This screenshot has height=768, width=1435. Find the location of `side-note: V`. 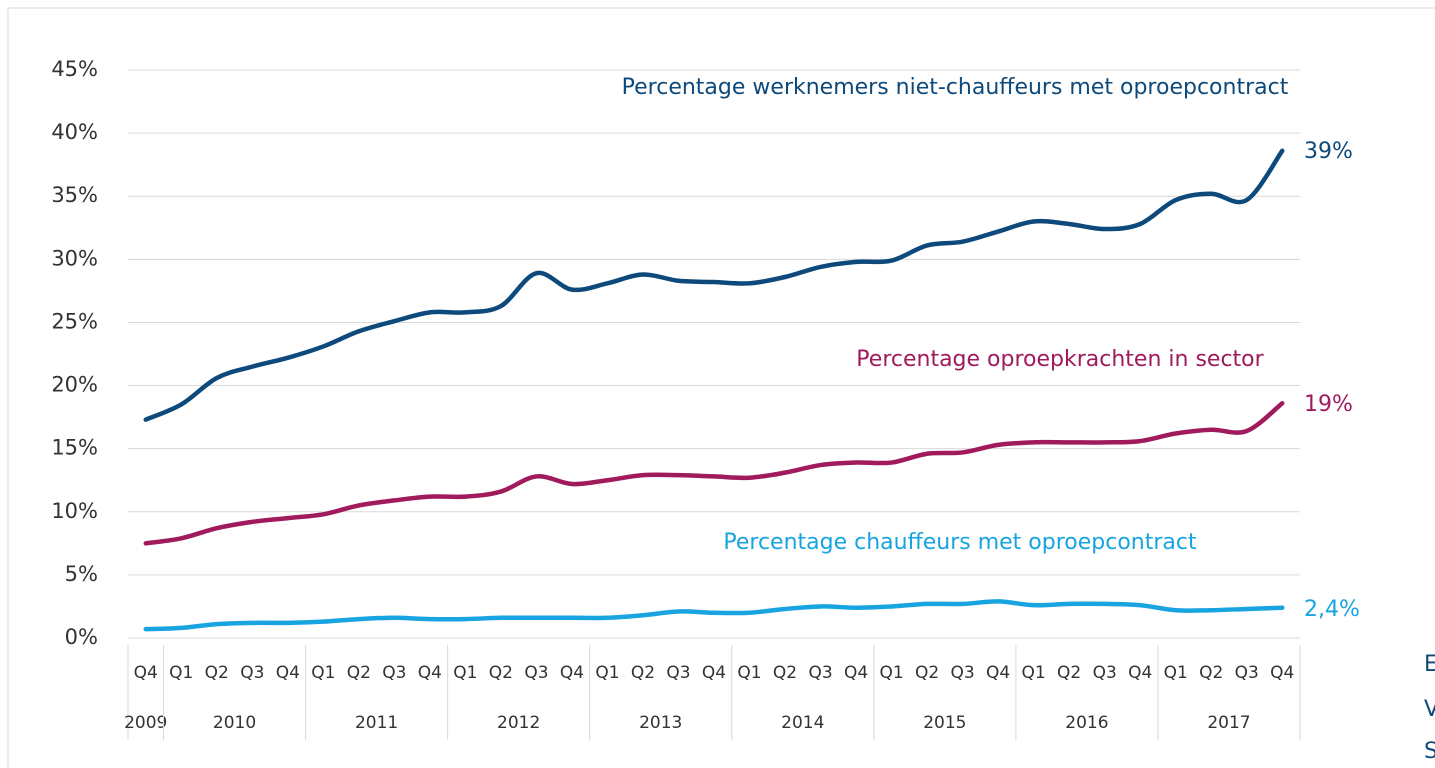

side-note: V is located at coordinates (1429, 709).